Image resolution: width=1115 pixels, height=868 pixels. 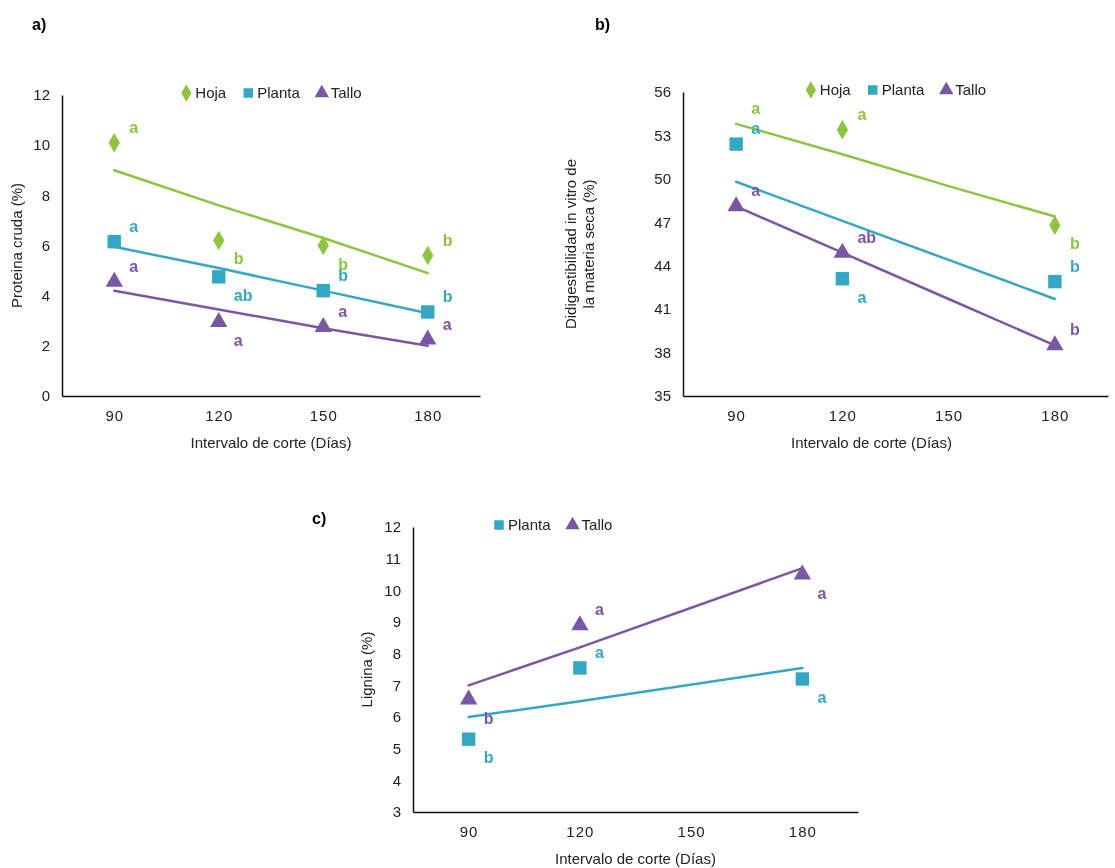 What do you see at coordinates (16, 245) in the screenshot?
I see `y-axis-title: Proteina cruda (%)` at bounding box center [16, 245].